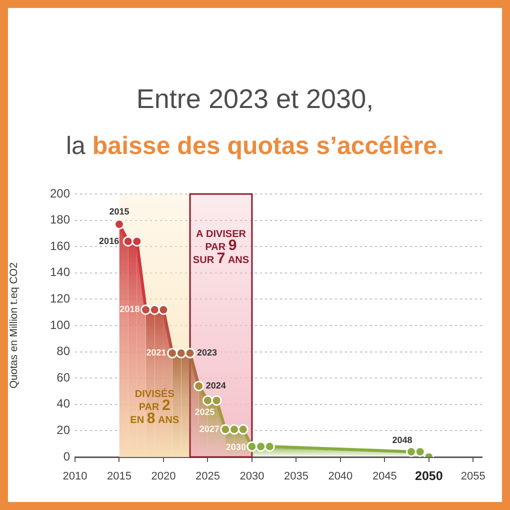 This screenshot has height=510, width=510. I want to click on x-tick-label: 2015, so click(119, 476).